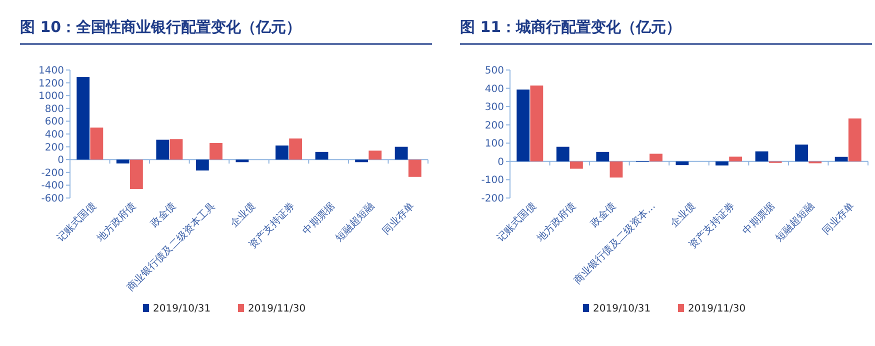  Describe the element at coordinates (161, 27) in the screenshot. I see `chart-title: 图 10：全国性商业银行配置变化（亿元）` at that location.